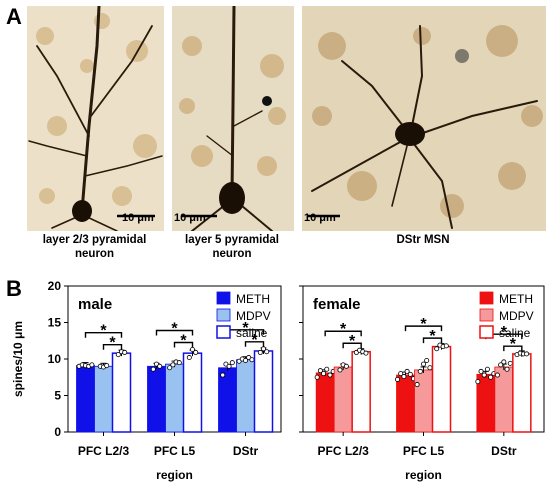 This screenshot has width=550, height=489. What do you see at coordinates (320, 218) in the screenshot?
I see `scale-label-3: 10 μm` at bounding box center [320, 218].